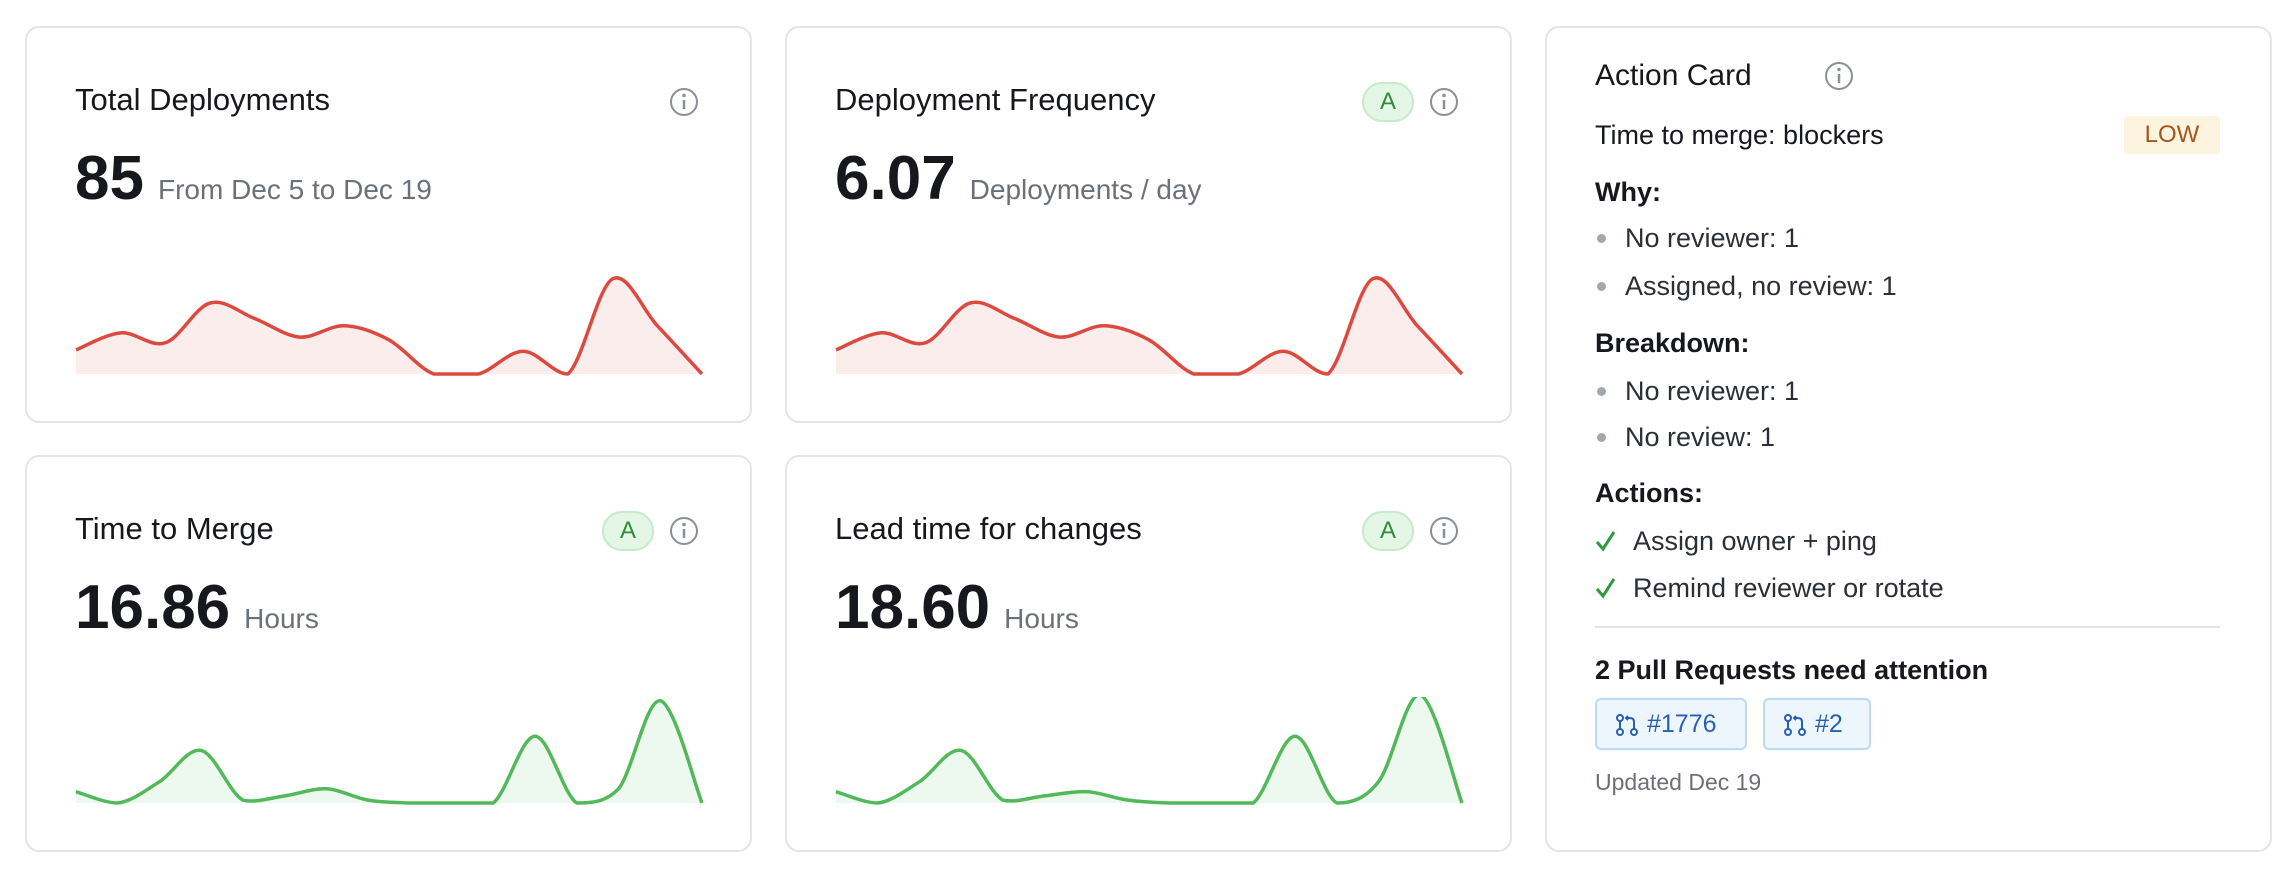 This screenshot has height=870, width=2290. I want to click on metric-value: 6.07 Deployments / day, so click(1018, 187).